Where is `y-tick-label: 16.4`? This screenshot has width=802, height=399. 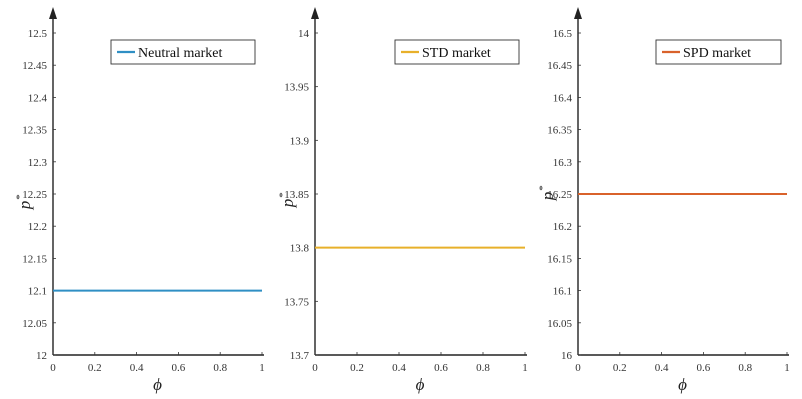
y-tick-label: 16.4 is located at coordinates (563, 98).